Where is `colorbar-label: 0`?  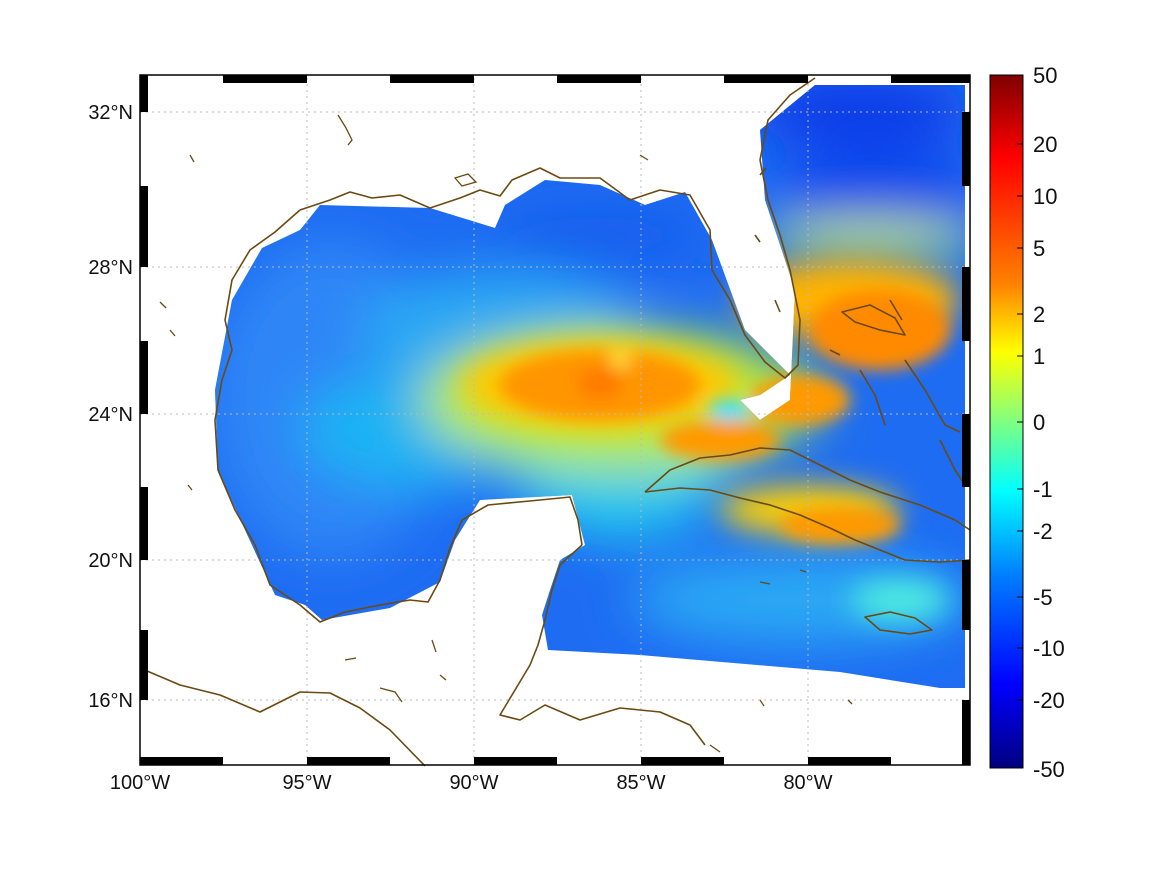
colorbar-label: 0 is located at coordinates (1039, 422).